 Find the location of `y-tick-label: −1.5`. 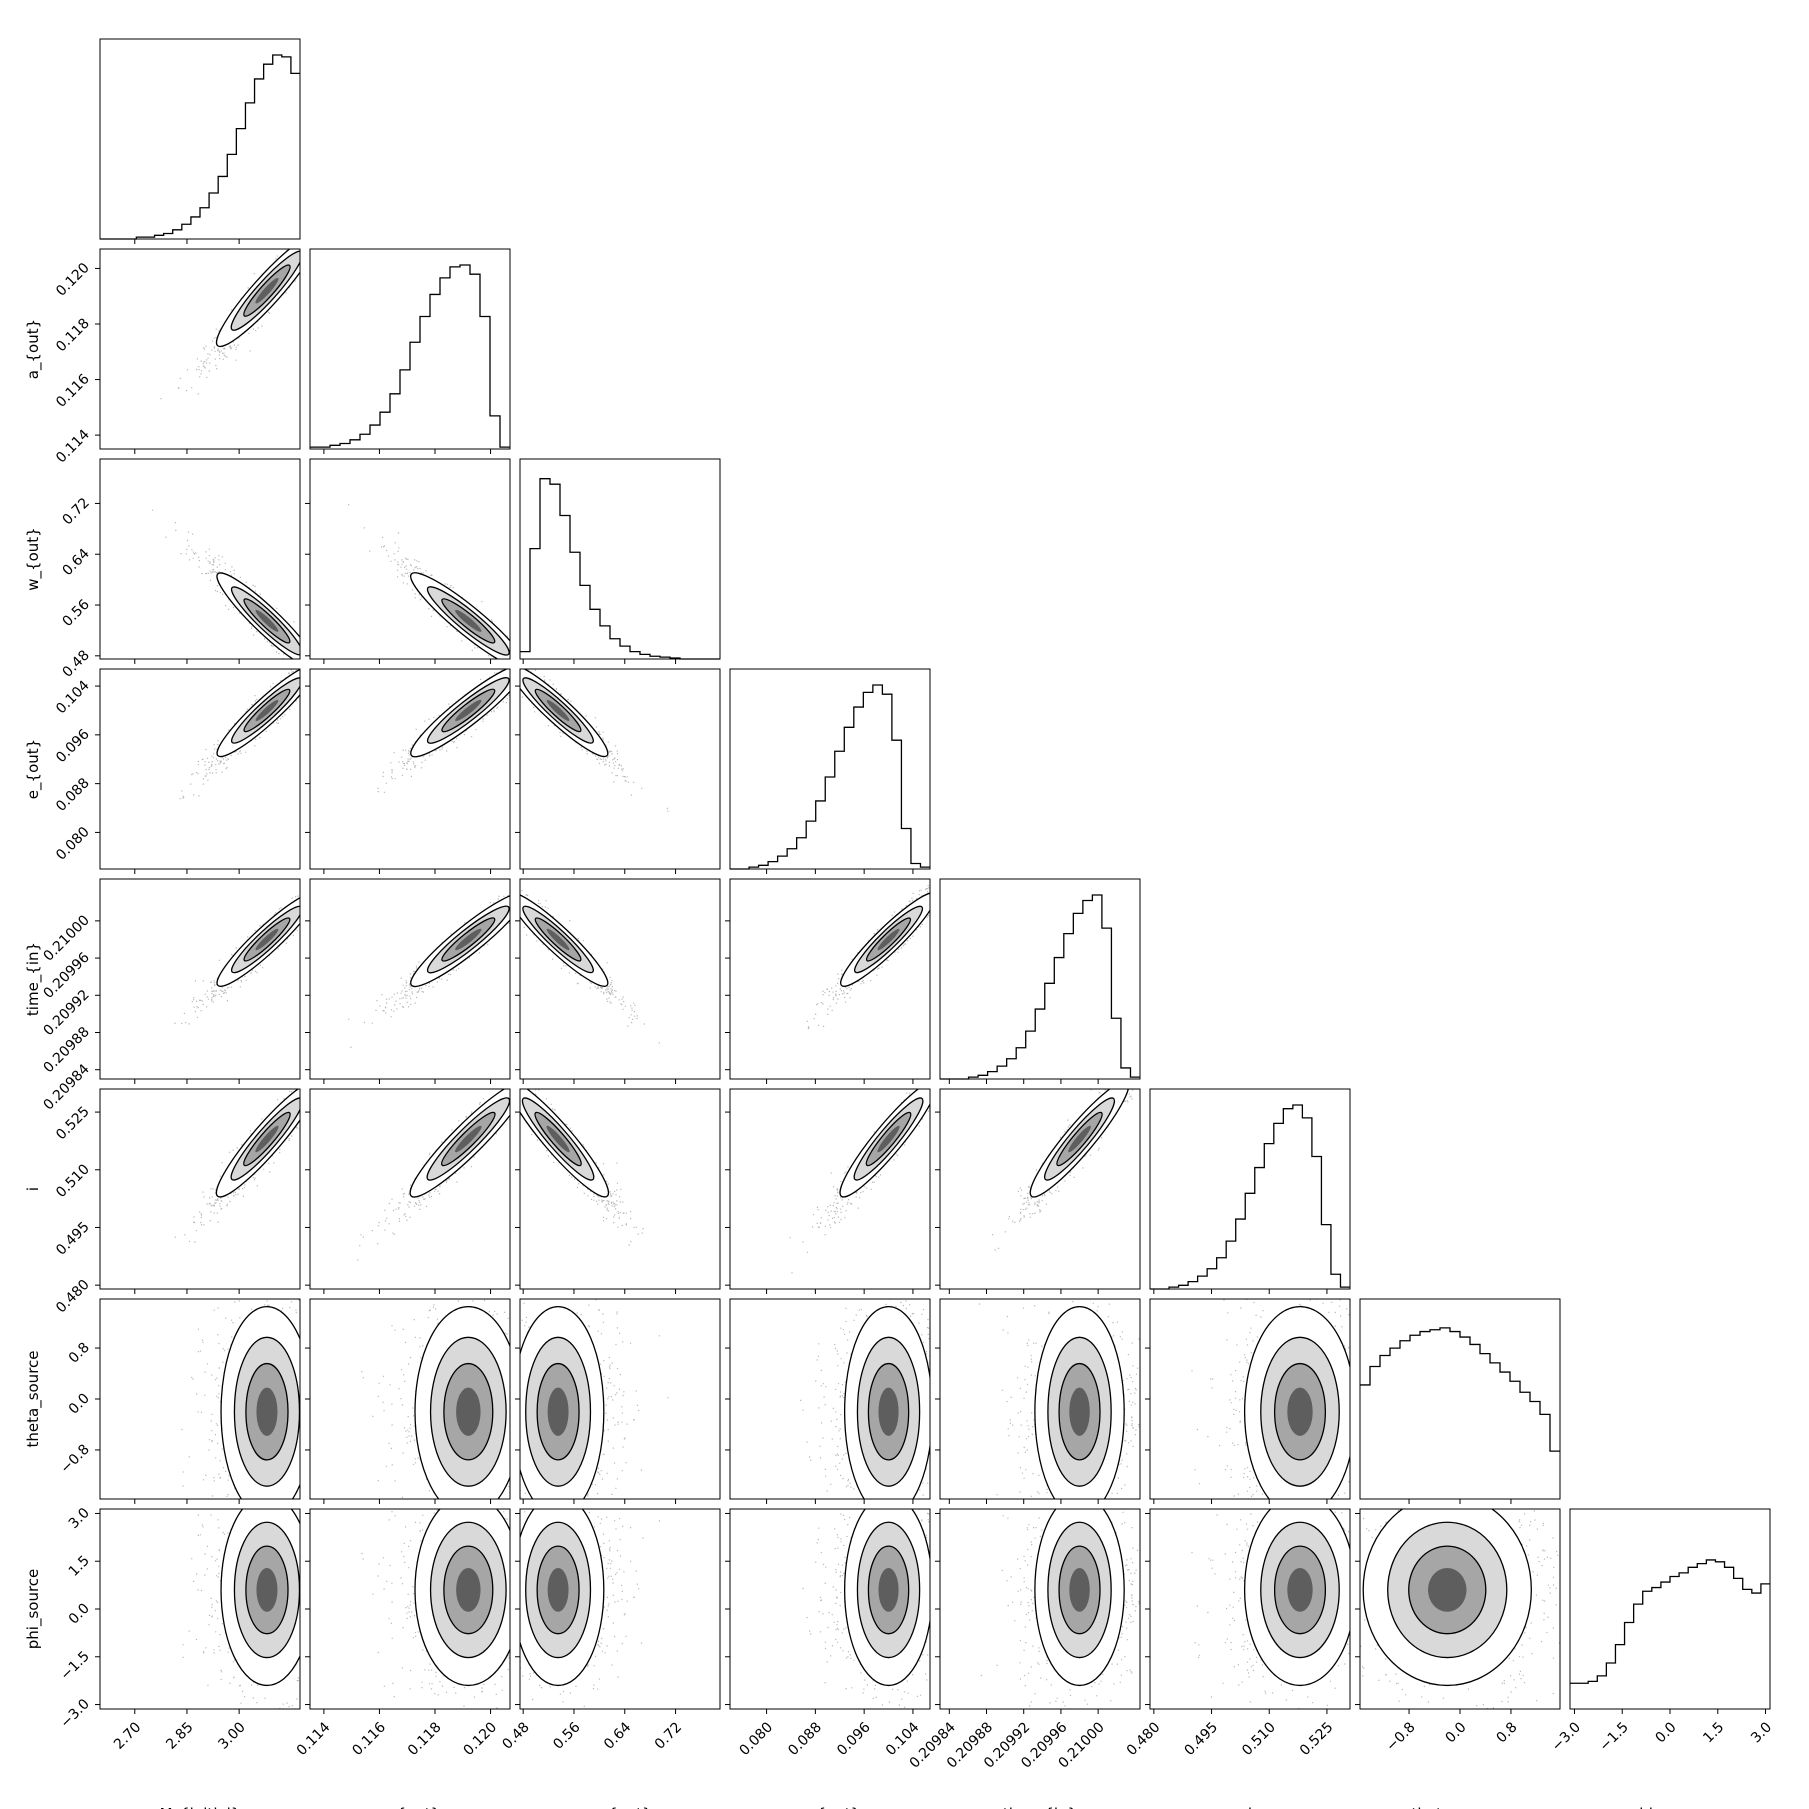

y-tick-label: −1.5 is located at coordinates (74, 1665).